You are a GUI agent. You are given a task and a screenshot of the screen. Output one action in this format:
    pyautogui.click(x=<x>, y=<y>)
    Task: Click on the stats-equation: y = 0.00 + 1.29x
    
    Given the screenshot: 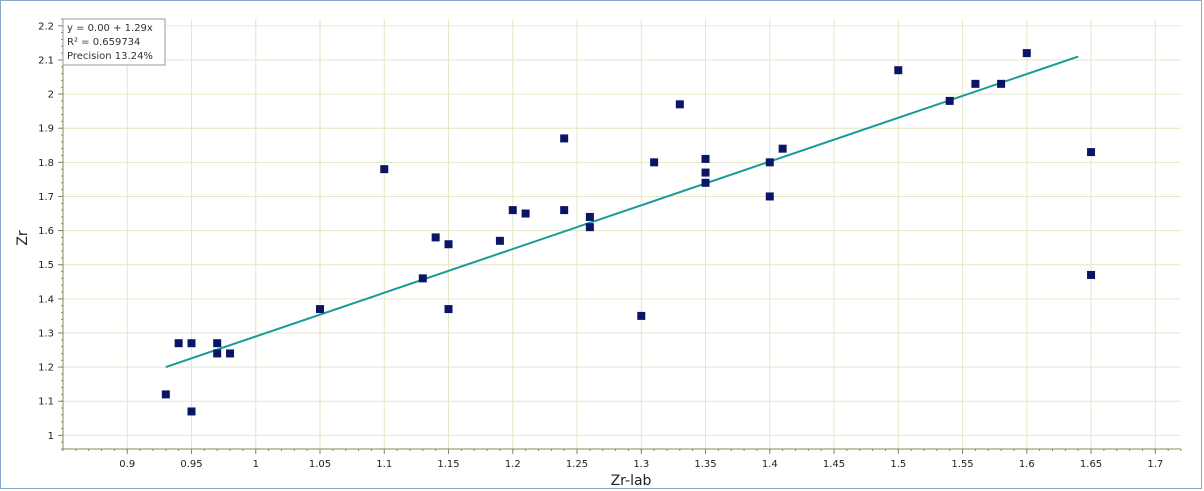 What is the action you would take?
    pyautogui.click(x=110, y=28)
    